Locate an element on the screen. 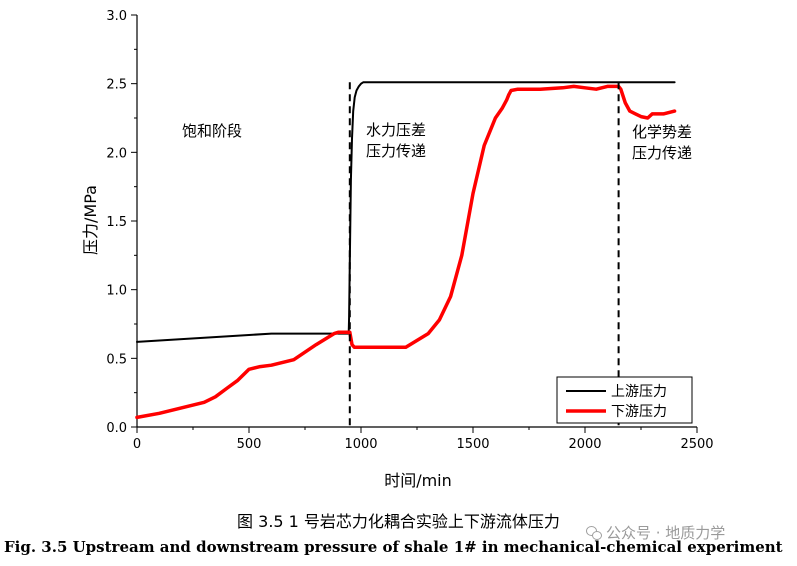 This screenshot has width=797, height=566. y-tick-label: 3.0 is located at coordinates (116, 16).